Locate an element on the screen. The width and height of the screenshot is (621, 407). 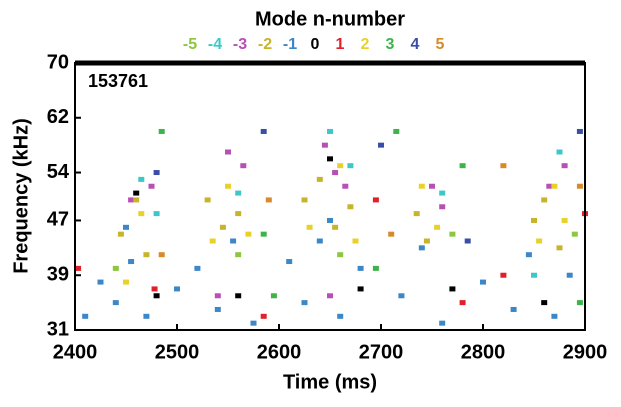
y-tick-label: 39 is located at coordinates (58, 275).